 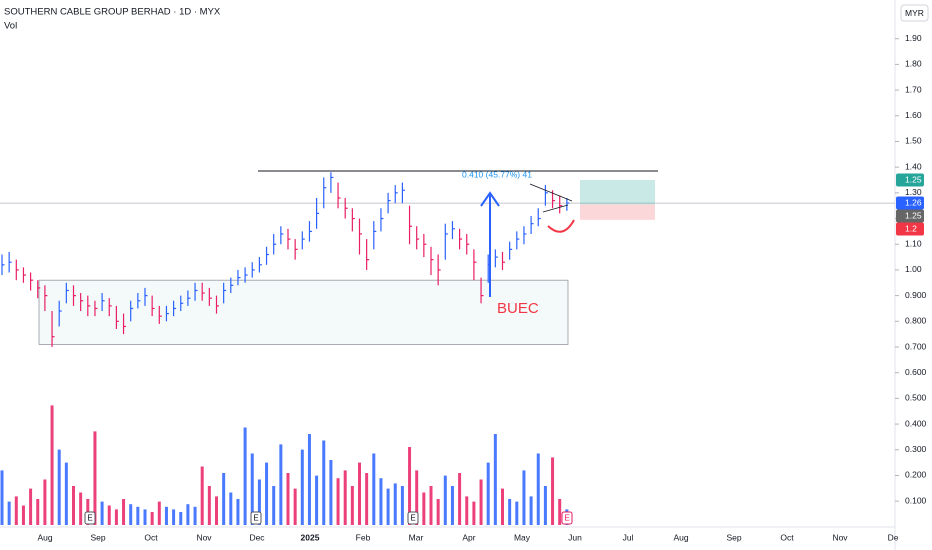 What do you see at coordinates (916, 295) in the screenshot?
I see `y-tick-label: 0.900` at bounding box center [916, 295].